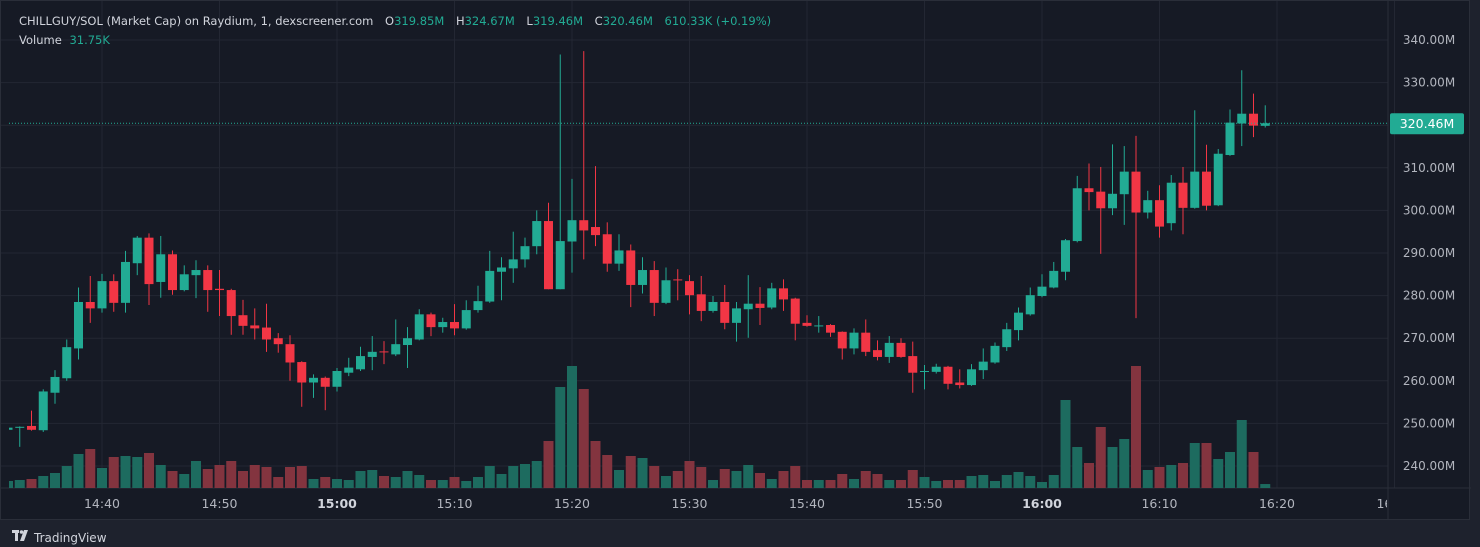  I want to click on tradingview-attribution: TradingView, so click(59, 537).